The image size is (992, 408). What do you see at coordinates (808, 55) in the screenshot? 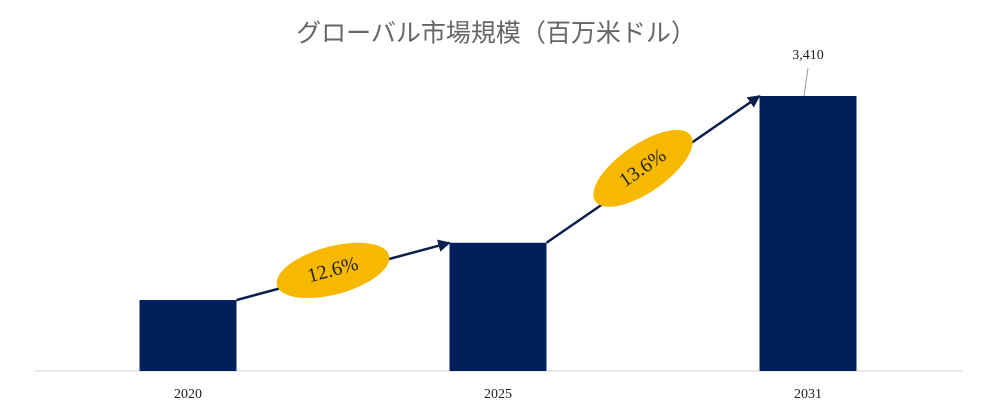
I see `data-label: 3,410` at bounding box center [808, 55].